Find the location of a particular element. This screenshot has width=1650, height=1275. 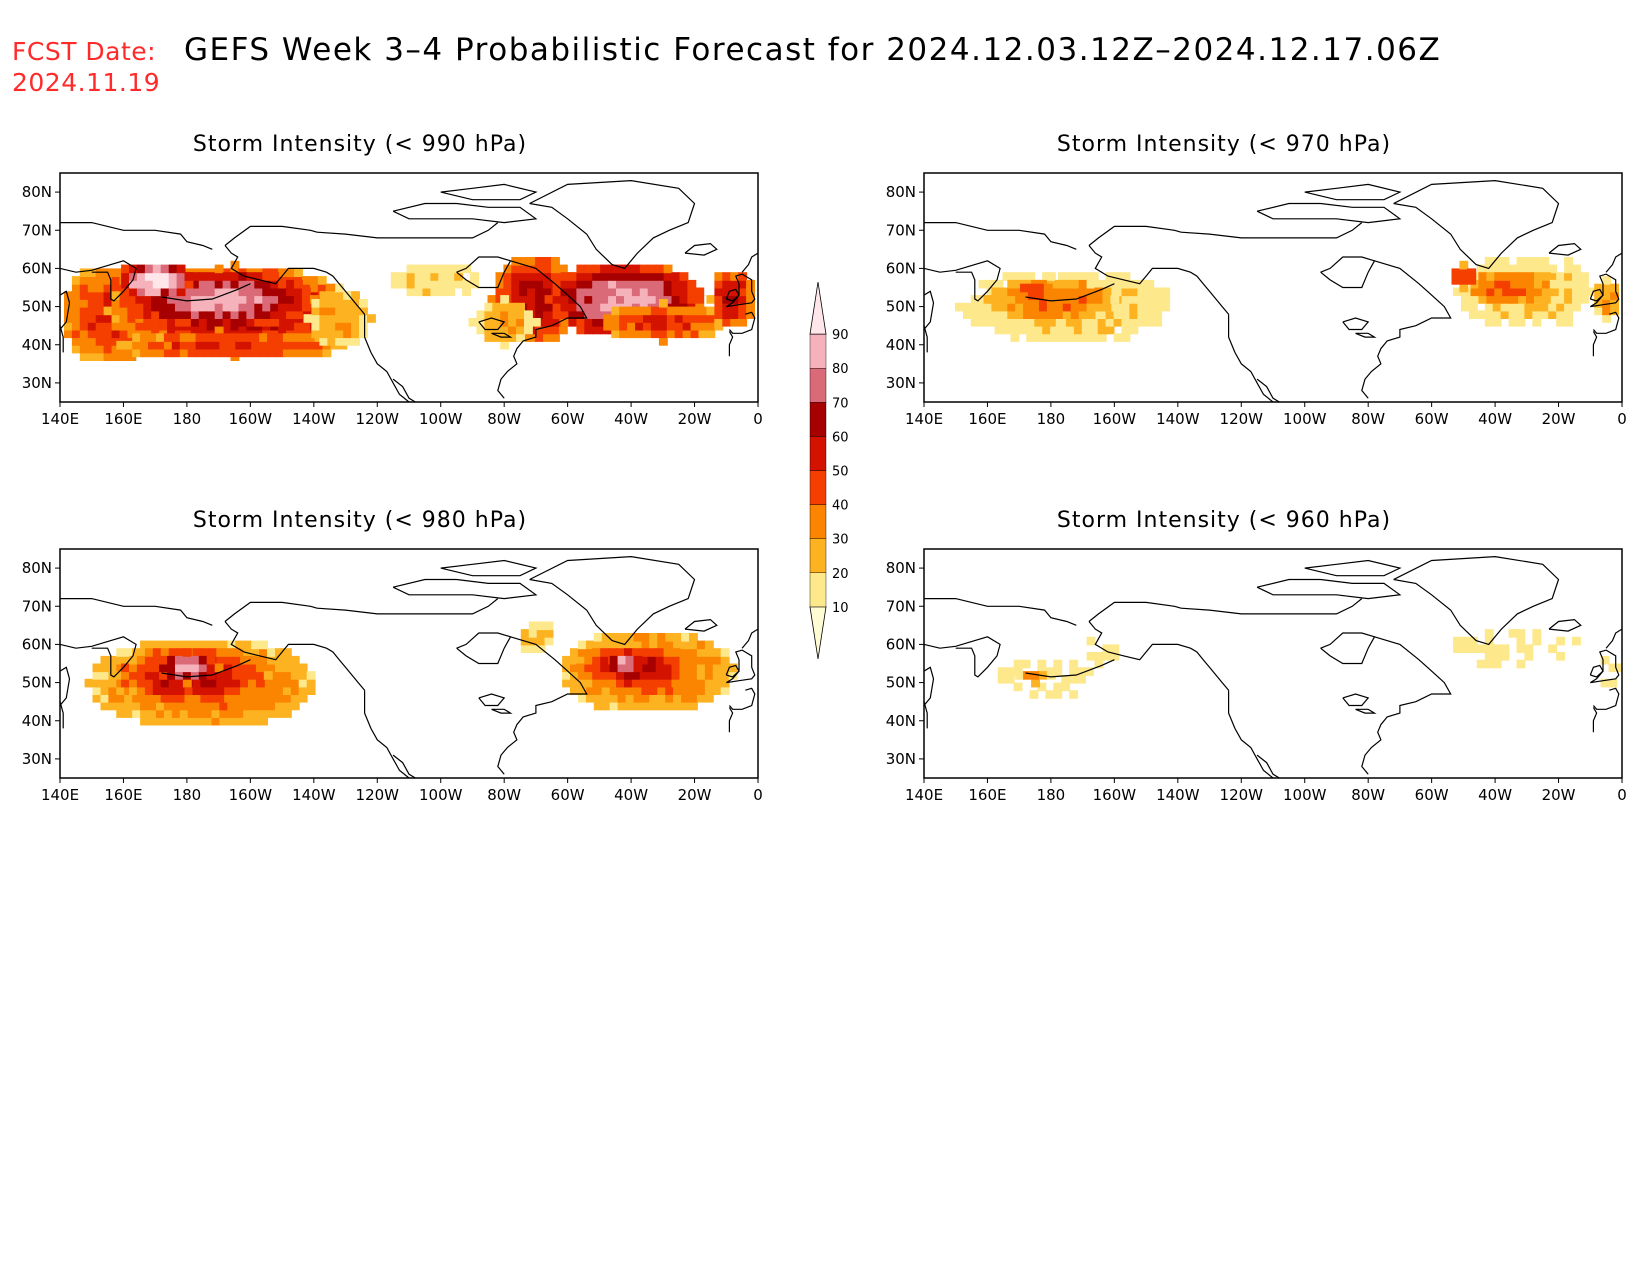

lon-tick-label: 160W is located at coordinates (251, 419).